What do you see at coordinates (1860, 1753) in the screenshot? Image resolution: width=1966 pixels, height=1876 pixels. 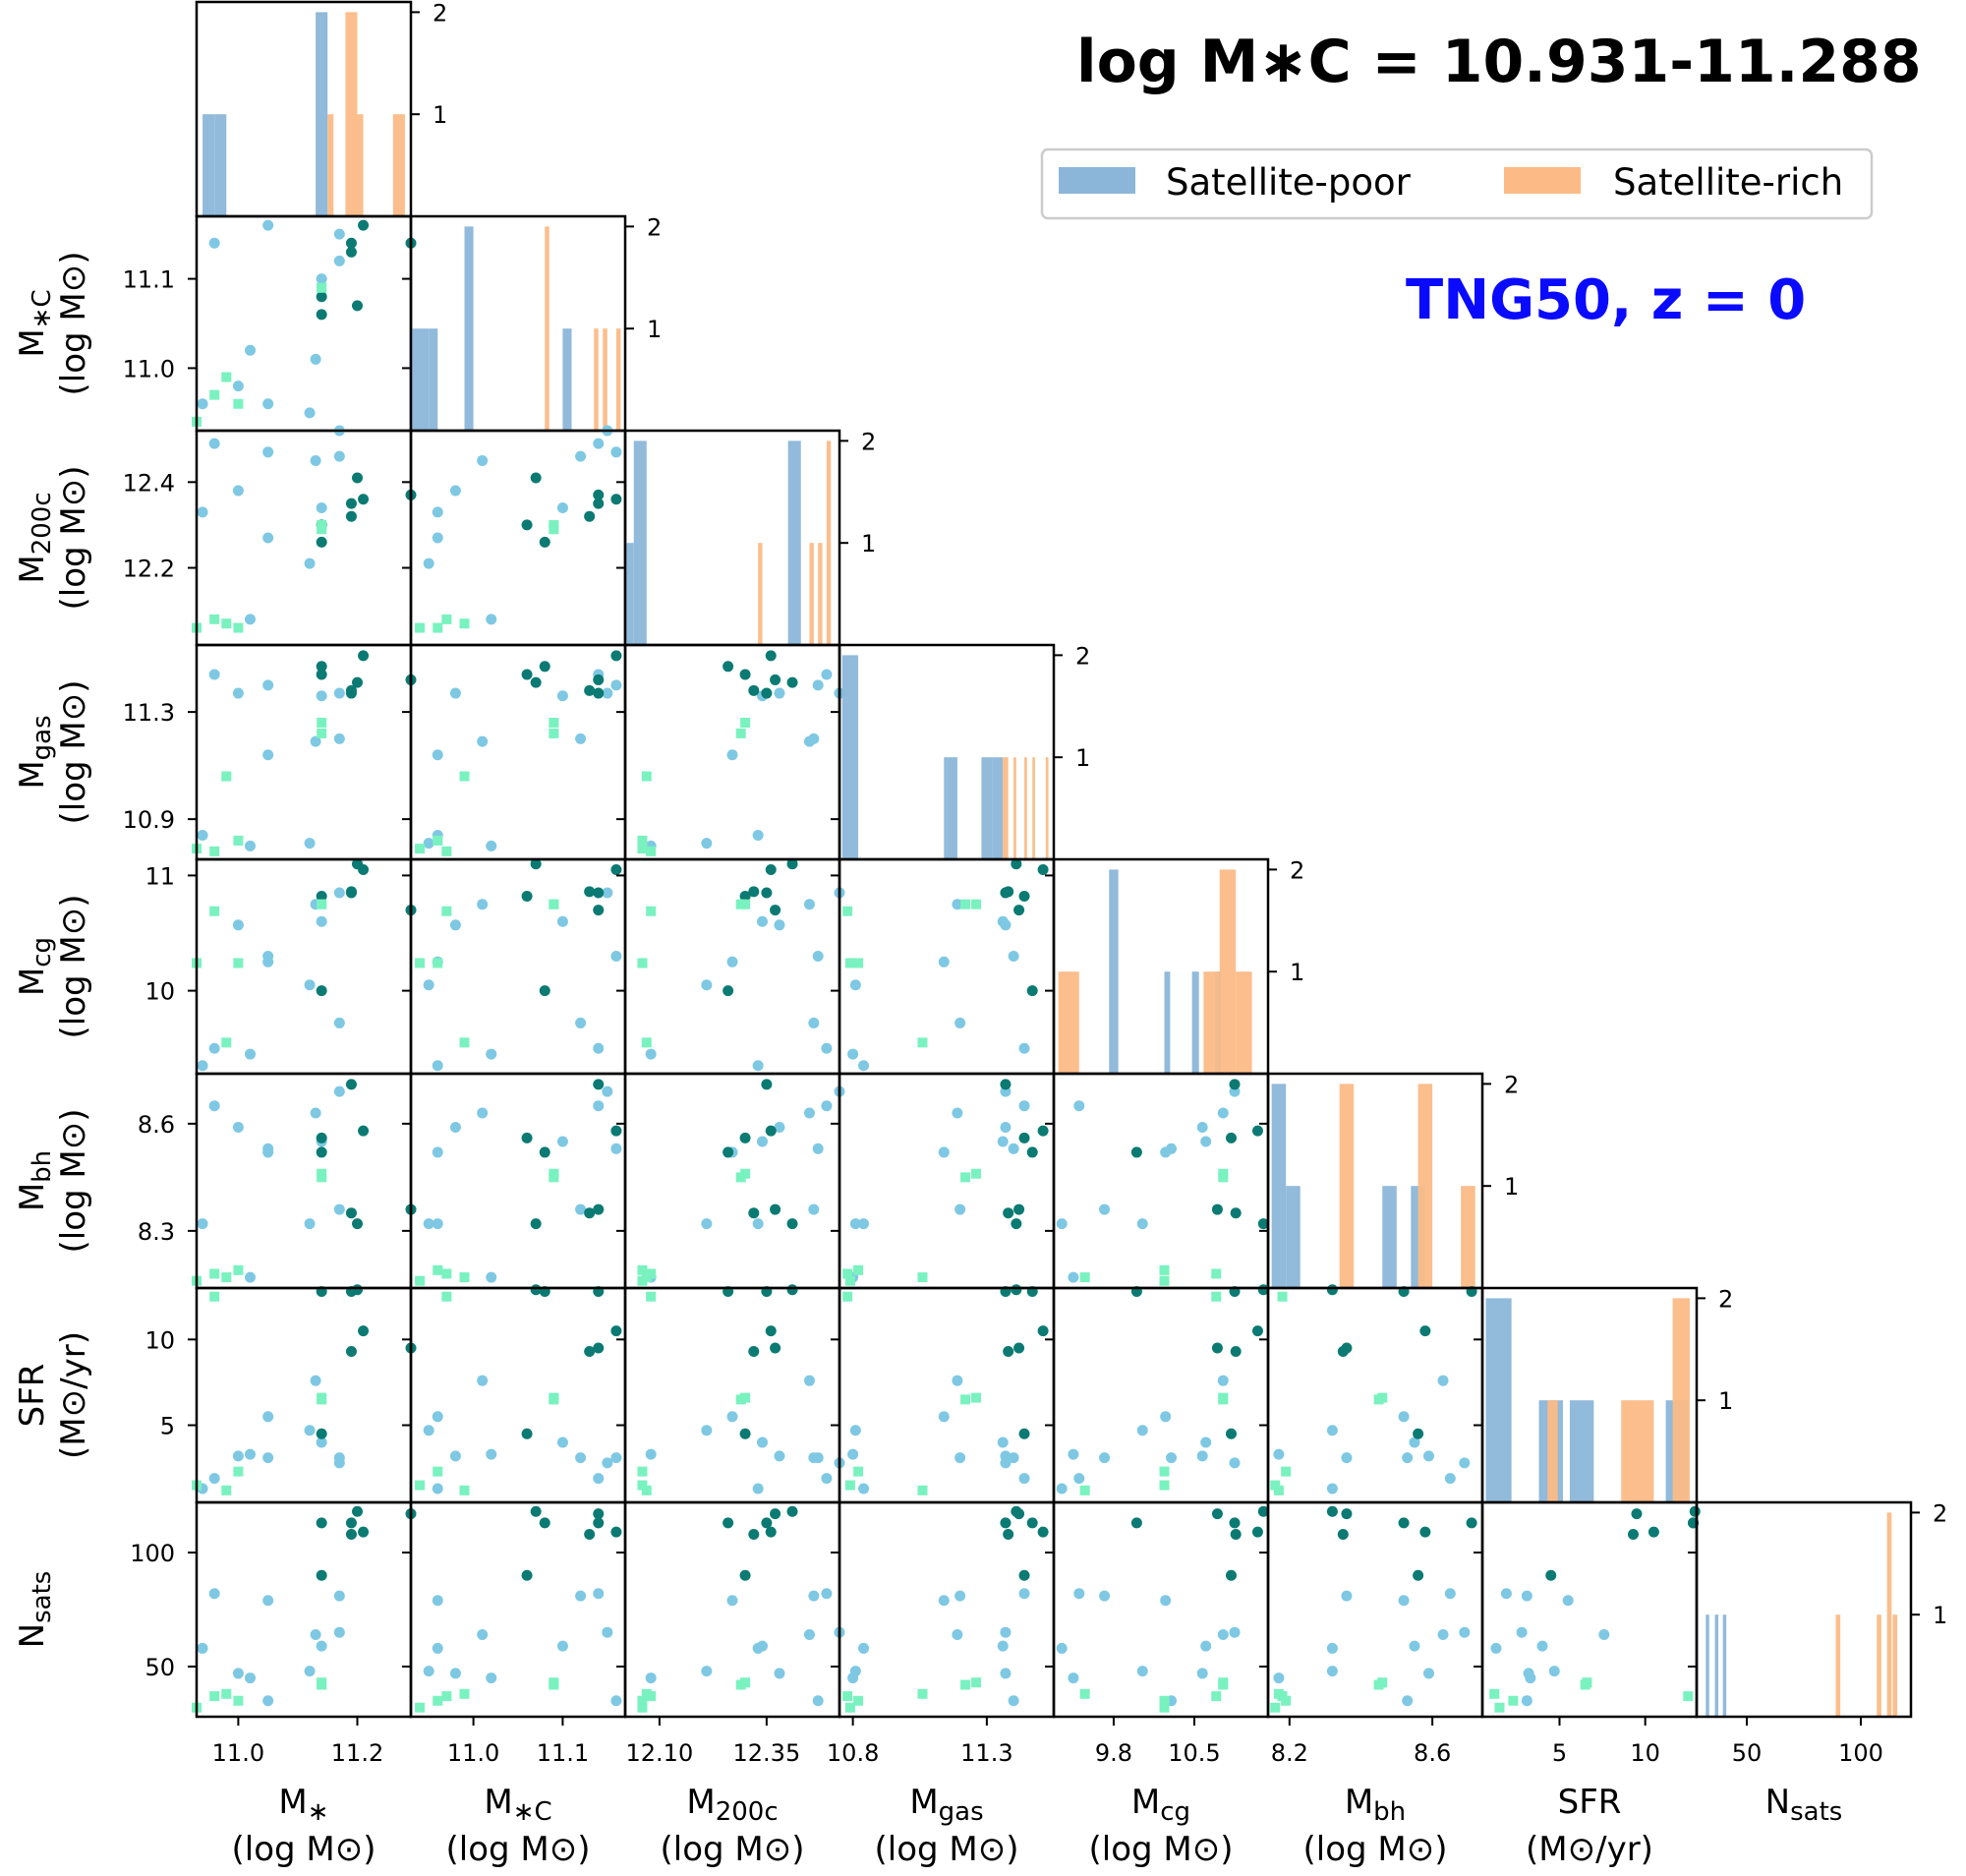 I see `xtick-label-Nsats-1: 100` at bounding box center [1860, 1753].